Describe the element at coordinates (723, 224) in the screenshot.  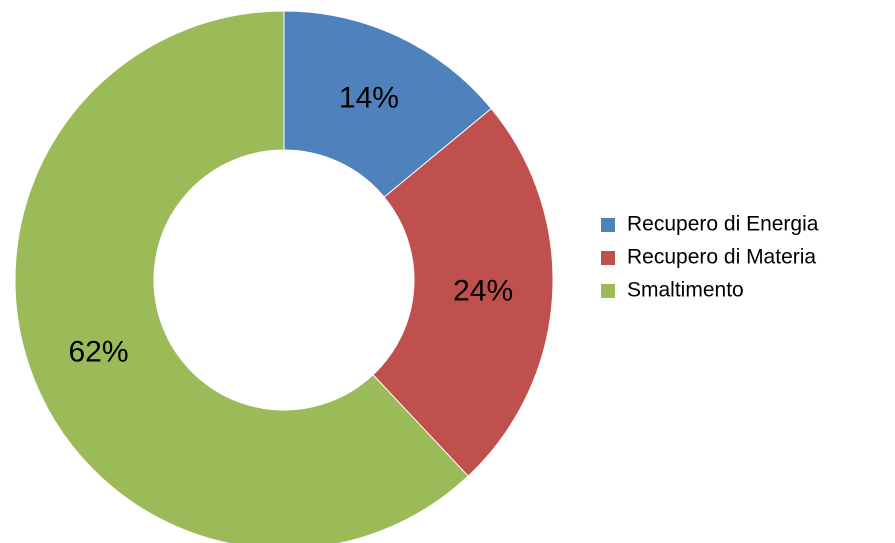
I see `legend-label: Recupero di Energia` at that location.